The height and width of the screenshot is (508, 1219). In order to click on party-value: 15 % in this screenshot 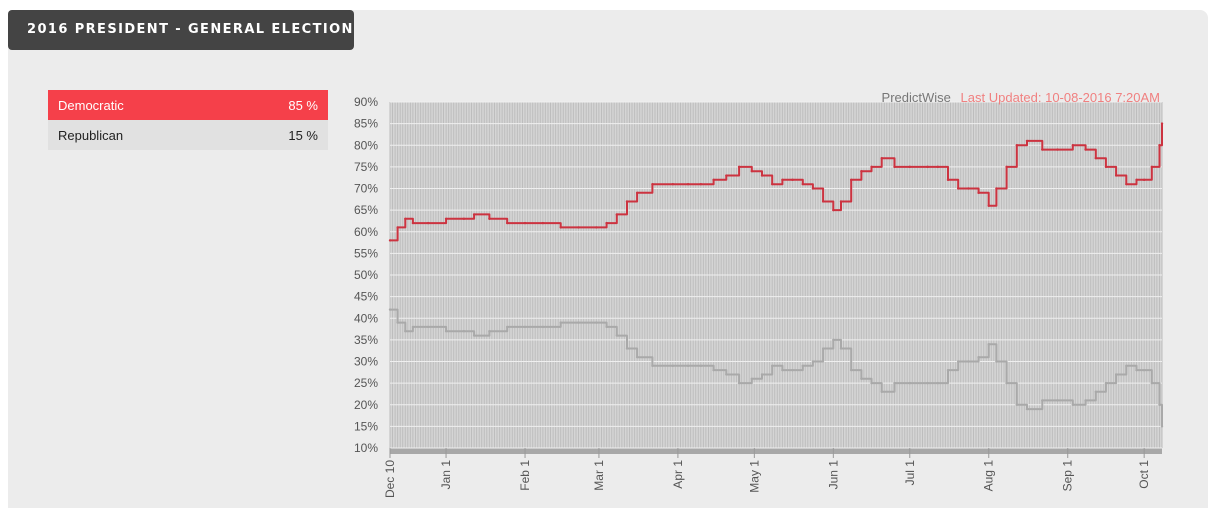, I will do `click(303, 135)`.